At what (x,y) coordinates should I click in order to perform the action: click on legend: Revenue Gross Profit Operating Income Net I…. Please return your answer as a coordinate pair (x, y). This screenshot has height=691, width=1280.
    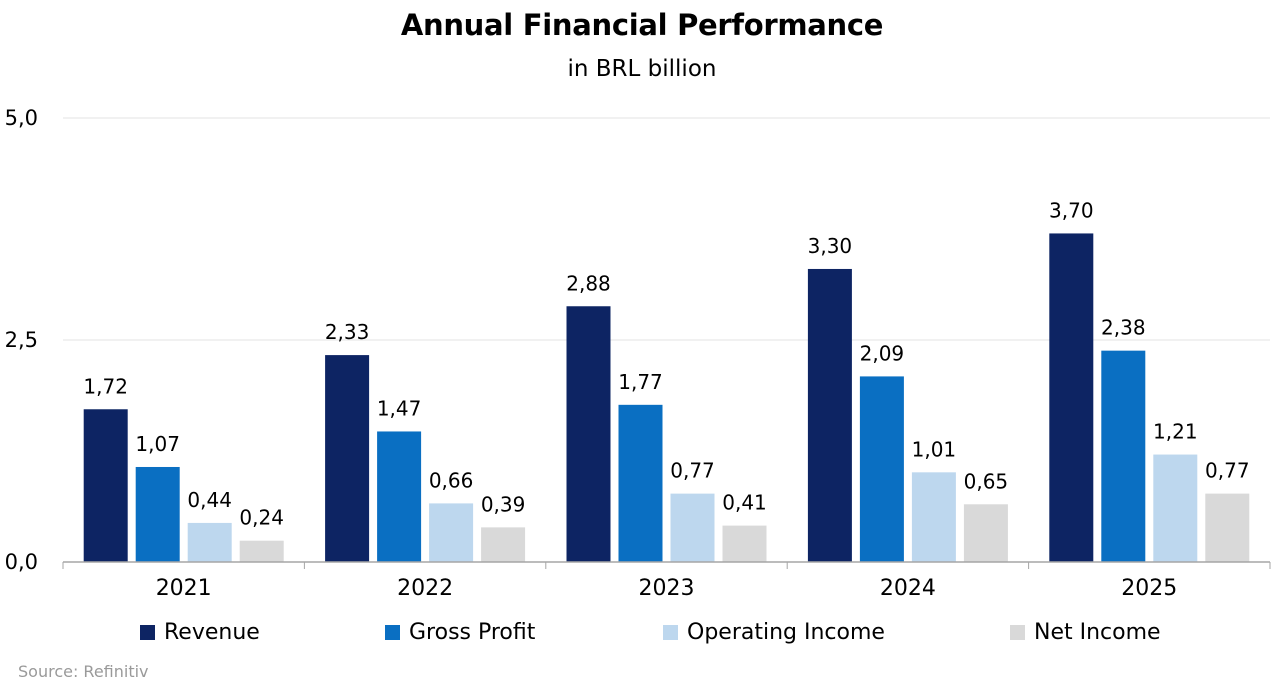
    Looking at the image, I should click on (640, 636).